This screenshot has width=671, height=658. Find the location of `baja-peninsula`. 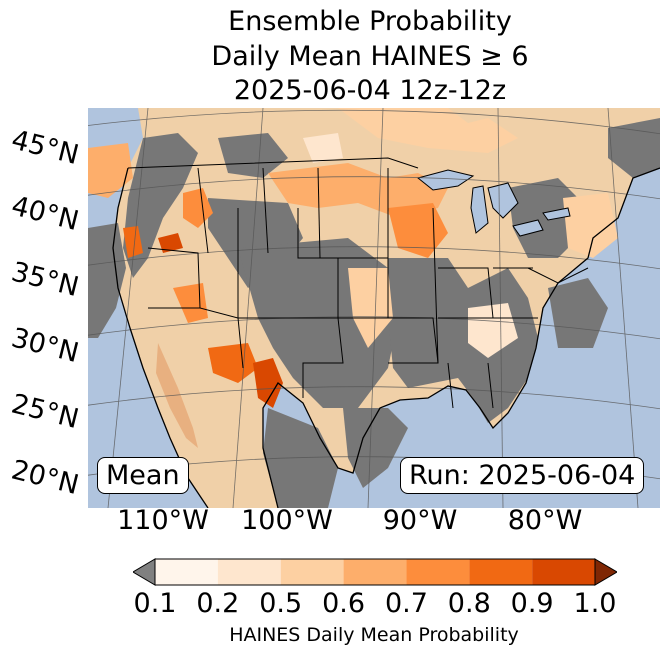

baja-peninsula is located at coordinates (177, 395).